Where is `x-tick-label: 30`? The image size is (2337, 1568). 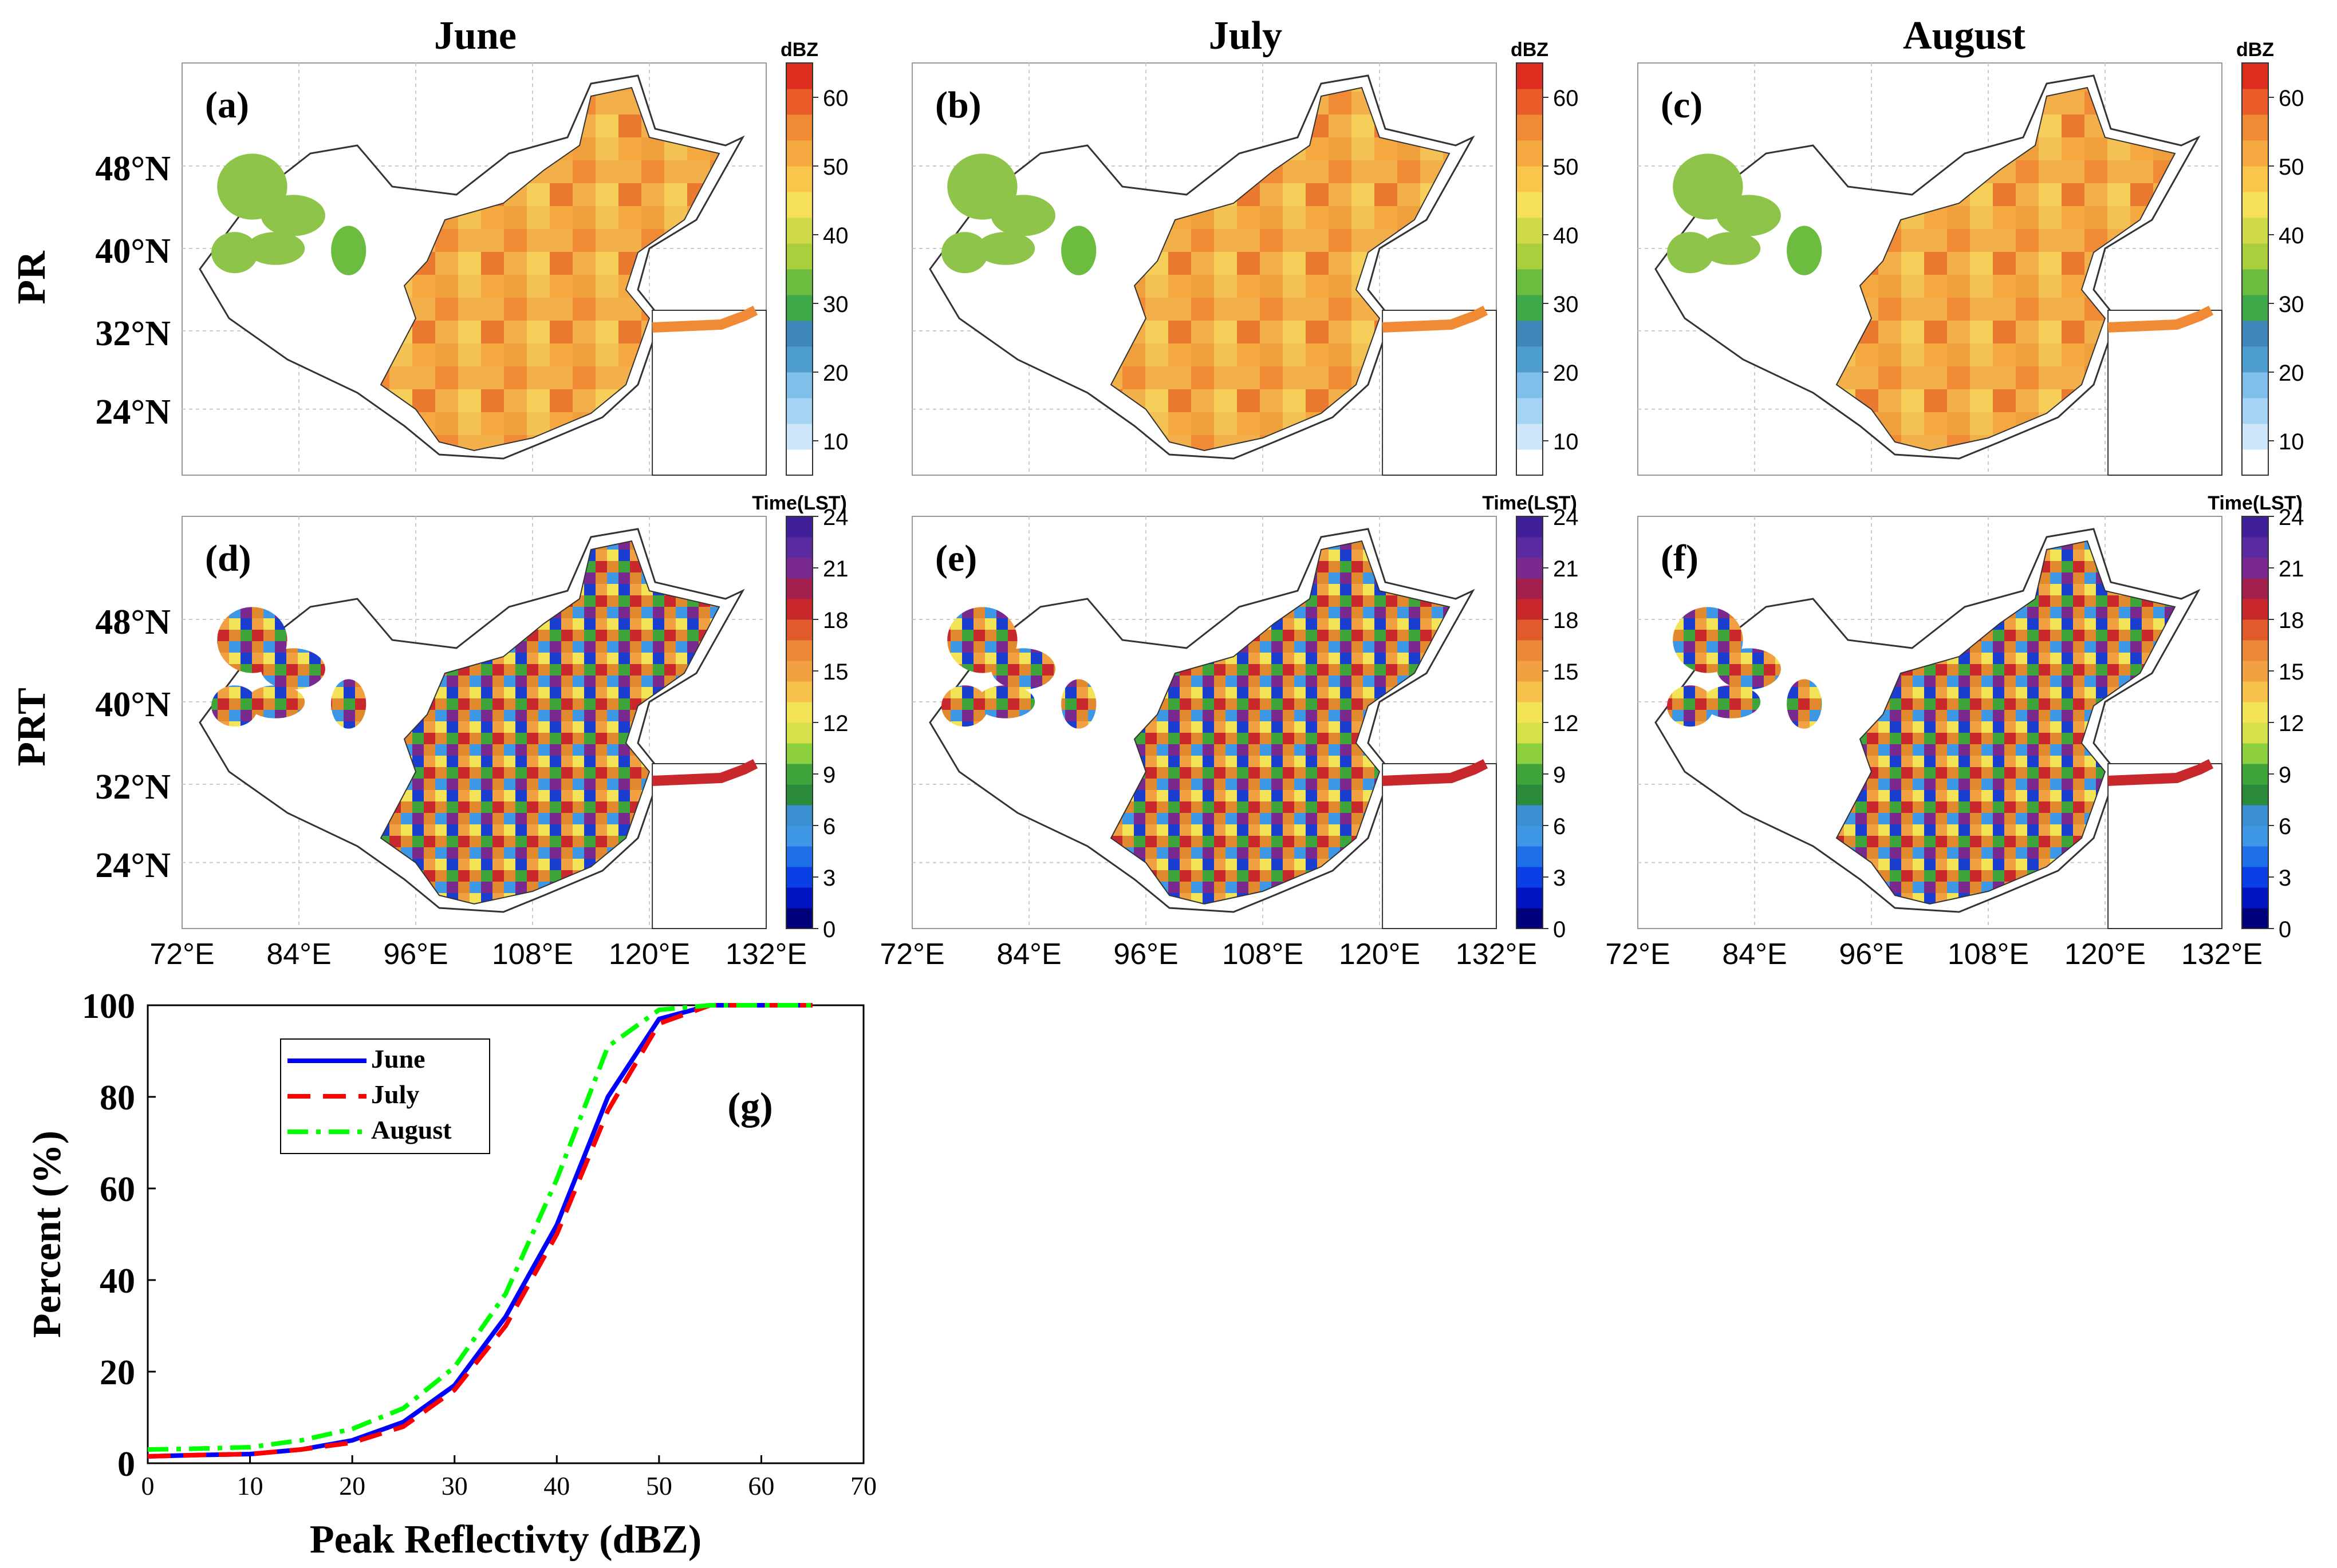 x-tick-label: 30 is located at coordinates (455, 1486).